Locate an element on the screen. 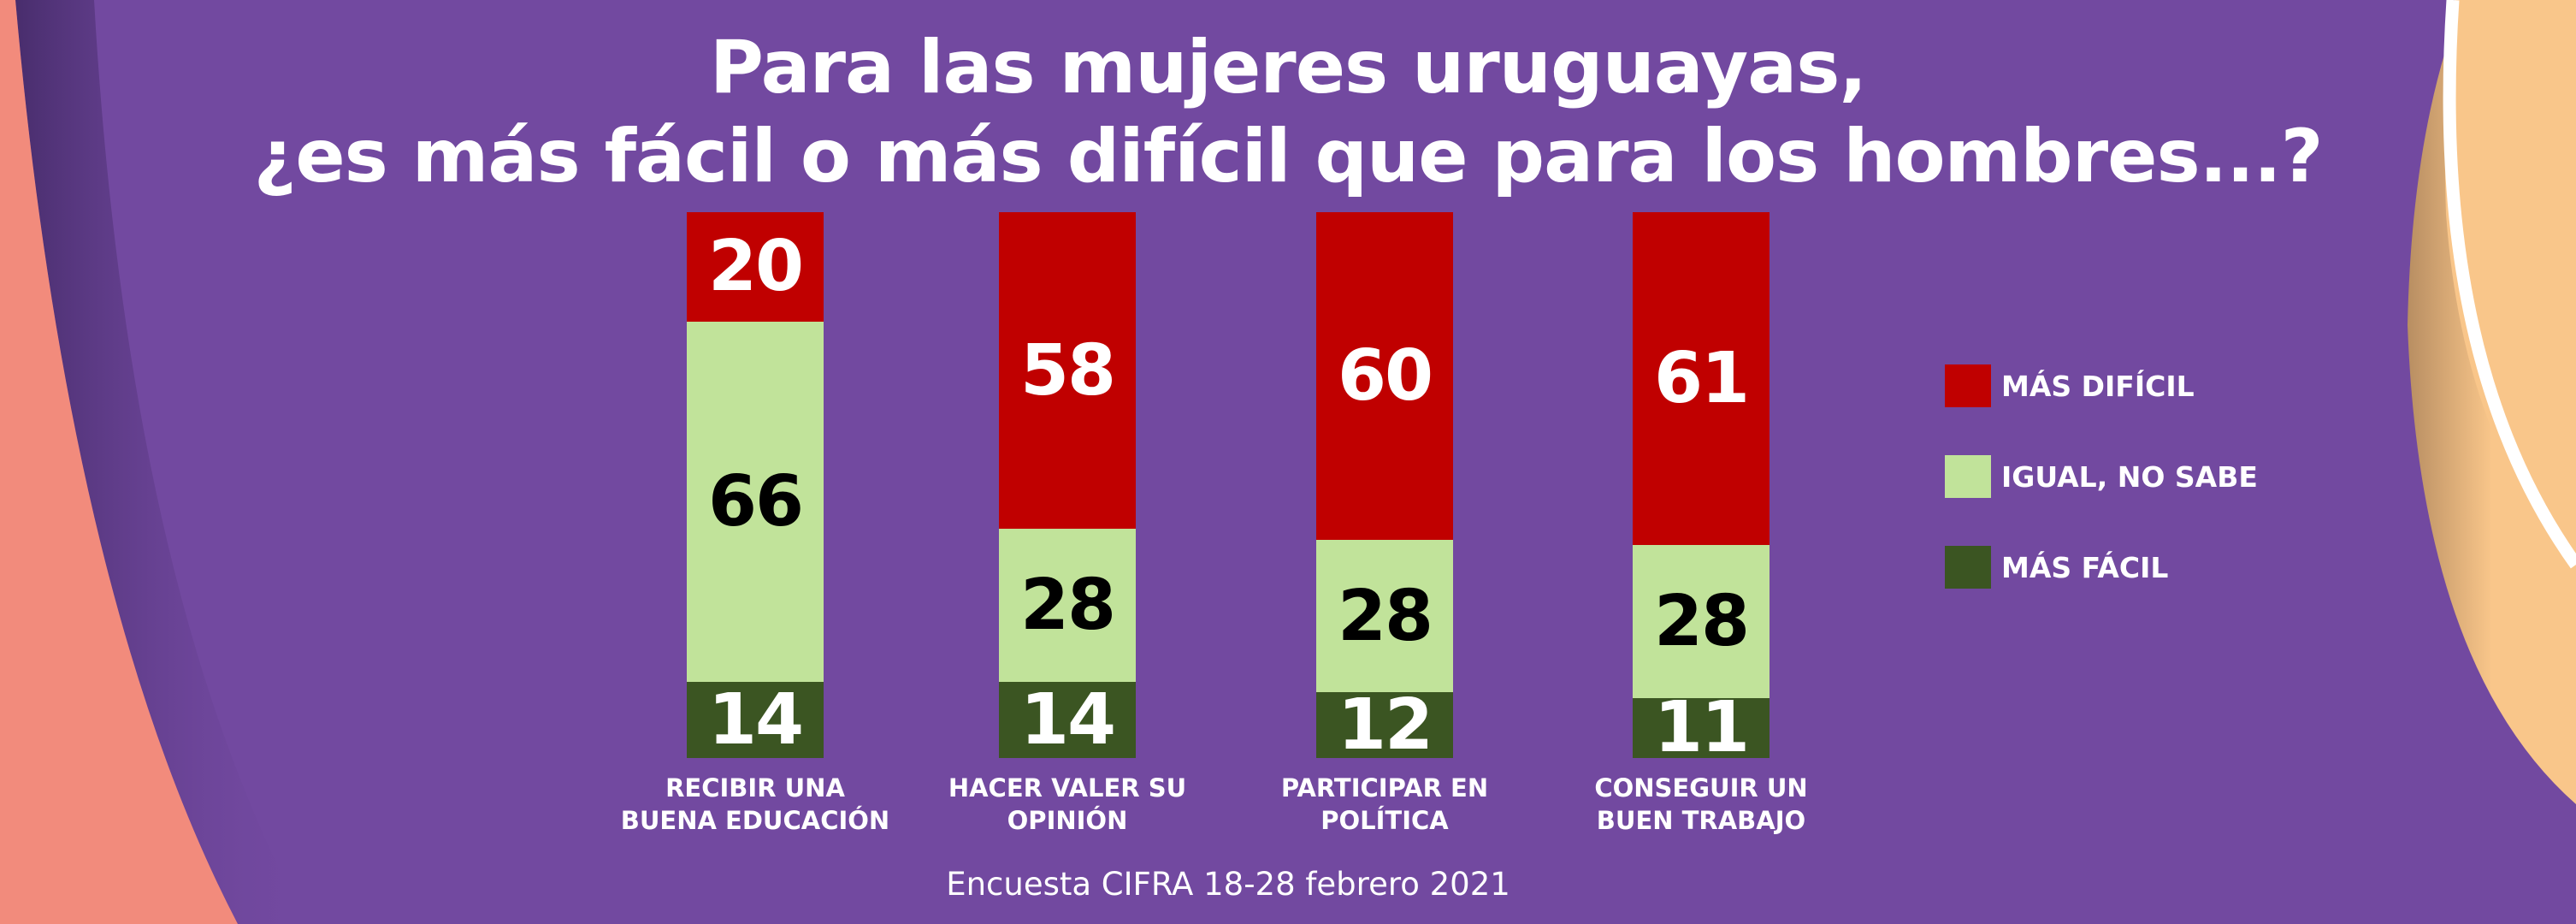 Image resolution: width=2576 pixels, height=924 pixels. category-label: CONSEGUIR UN BUEN TRABAJO is located at coordinates (1701, 804).